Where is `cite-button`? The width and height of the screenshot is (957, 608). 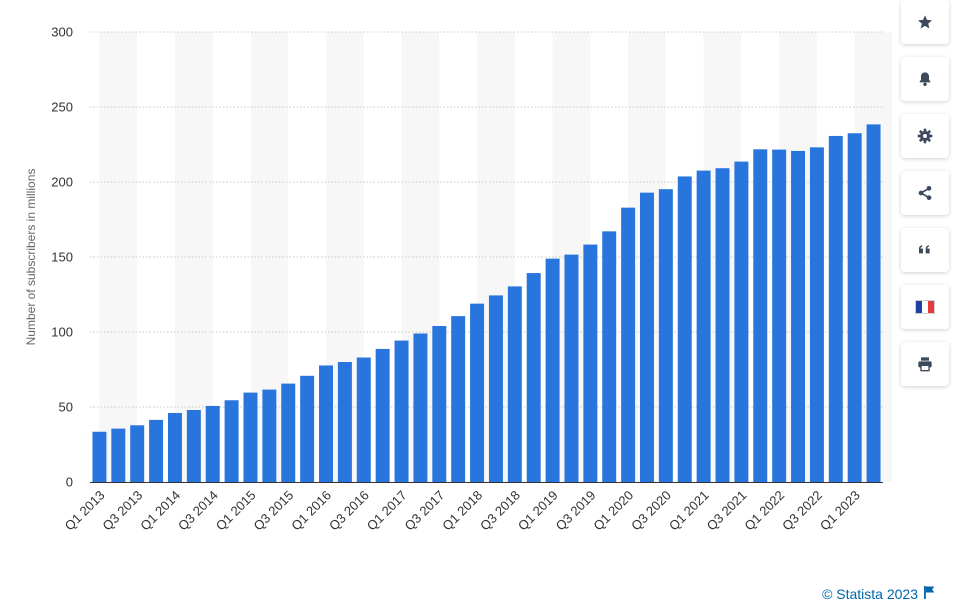
cite-button is located at coordinates (925, 250).